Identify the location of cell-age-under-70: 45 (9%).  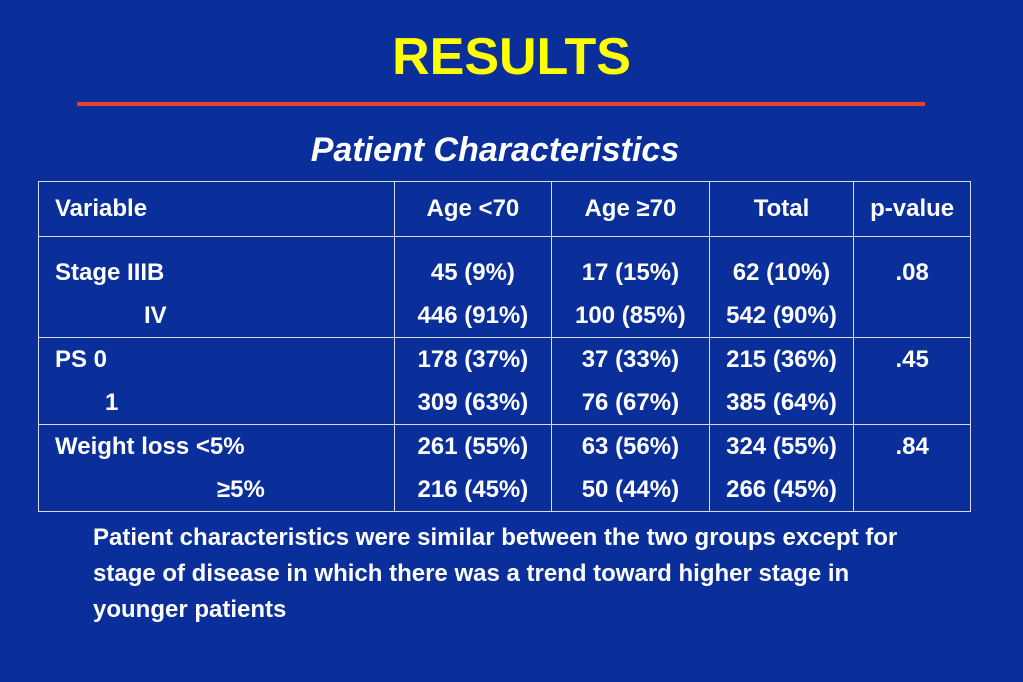
(473, 265).